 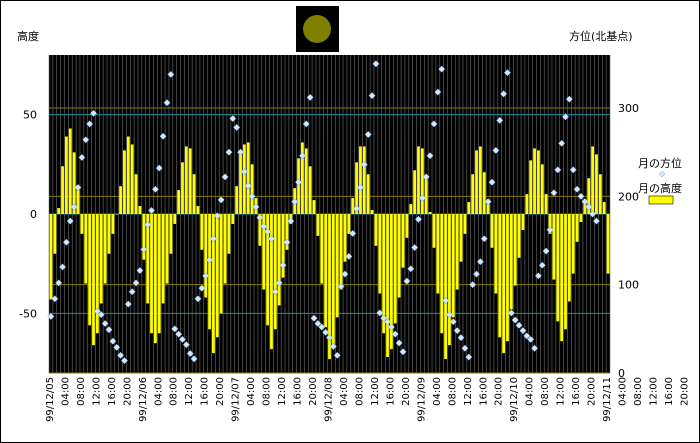 I want to click on x-tick-label: 99/12/10, so click(x=514, y=399).